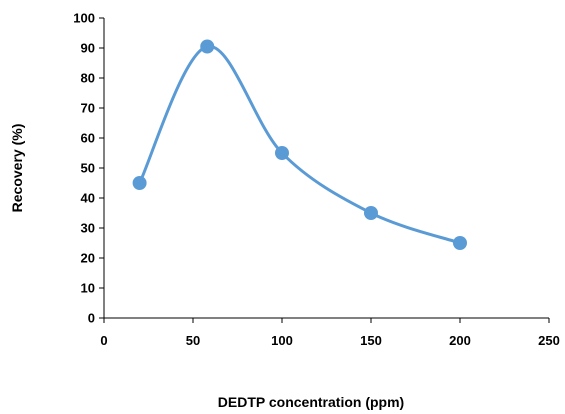  I want to click on y-tick-label: 30, so click(88, 228).